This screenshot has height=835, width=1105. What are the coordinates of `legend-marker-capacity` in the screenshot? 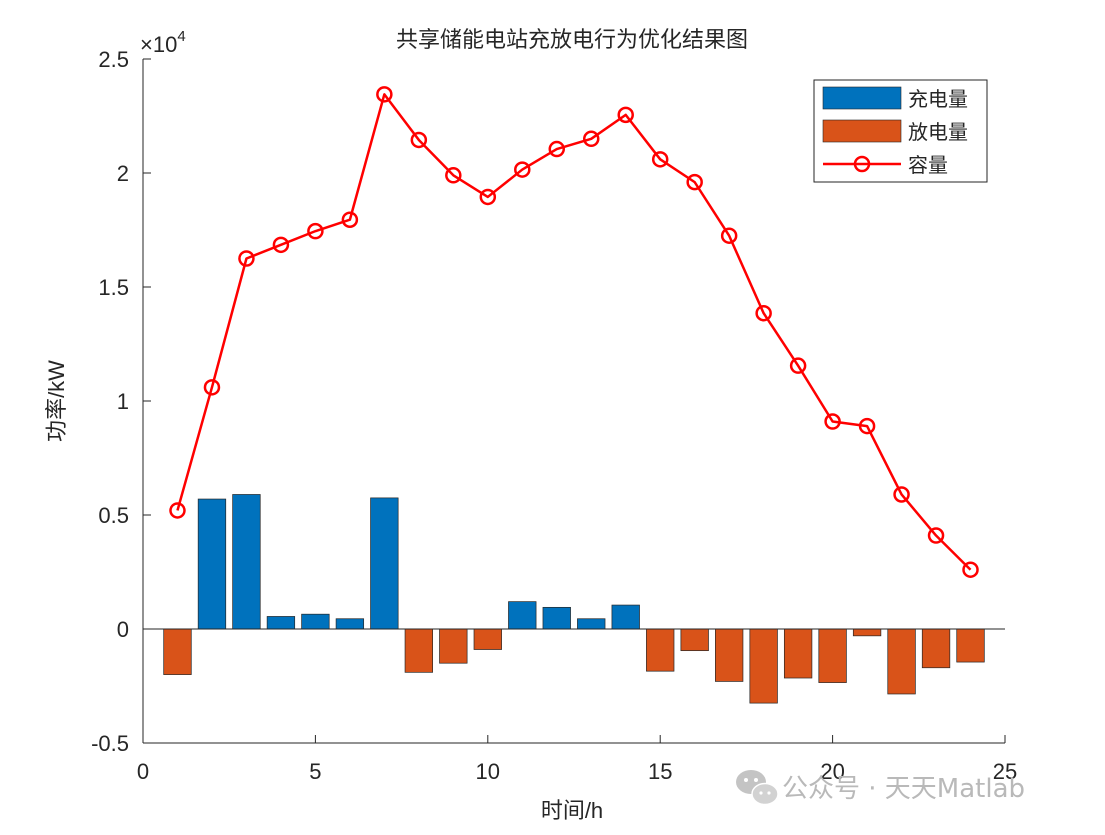 It's located at (862, 164).